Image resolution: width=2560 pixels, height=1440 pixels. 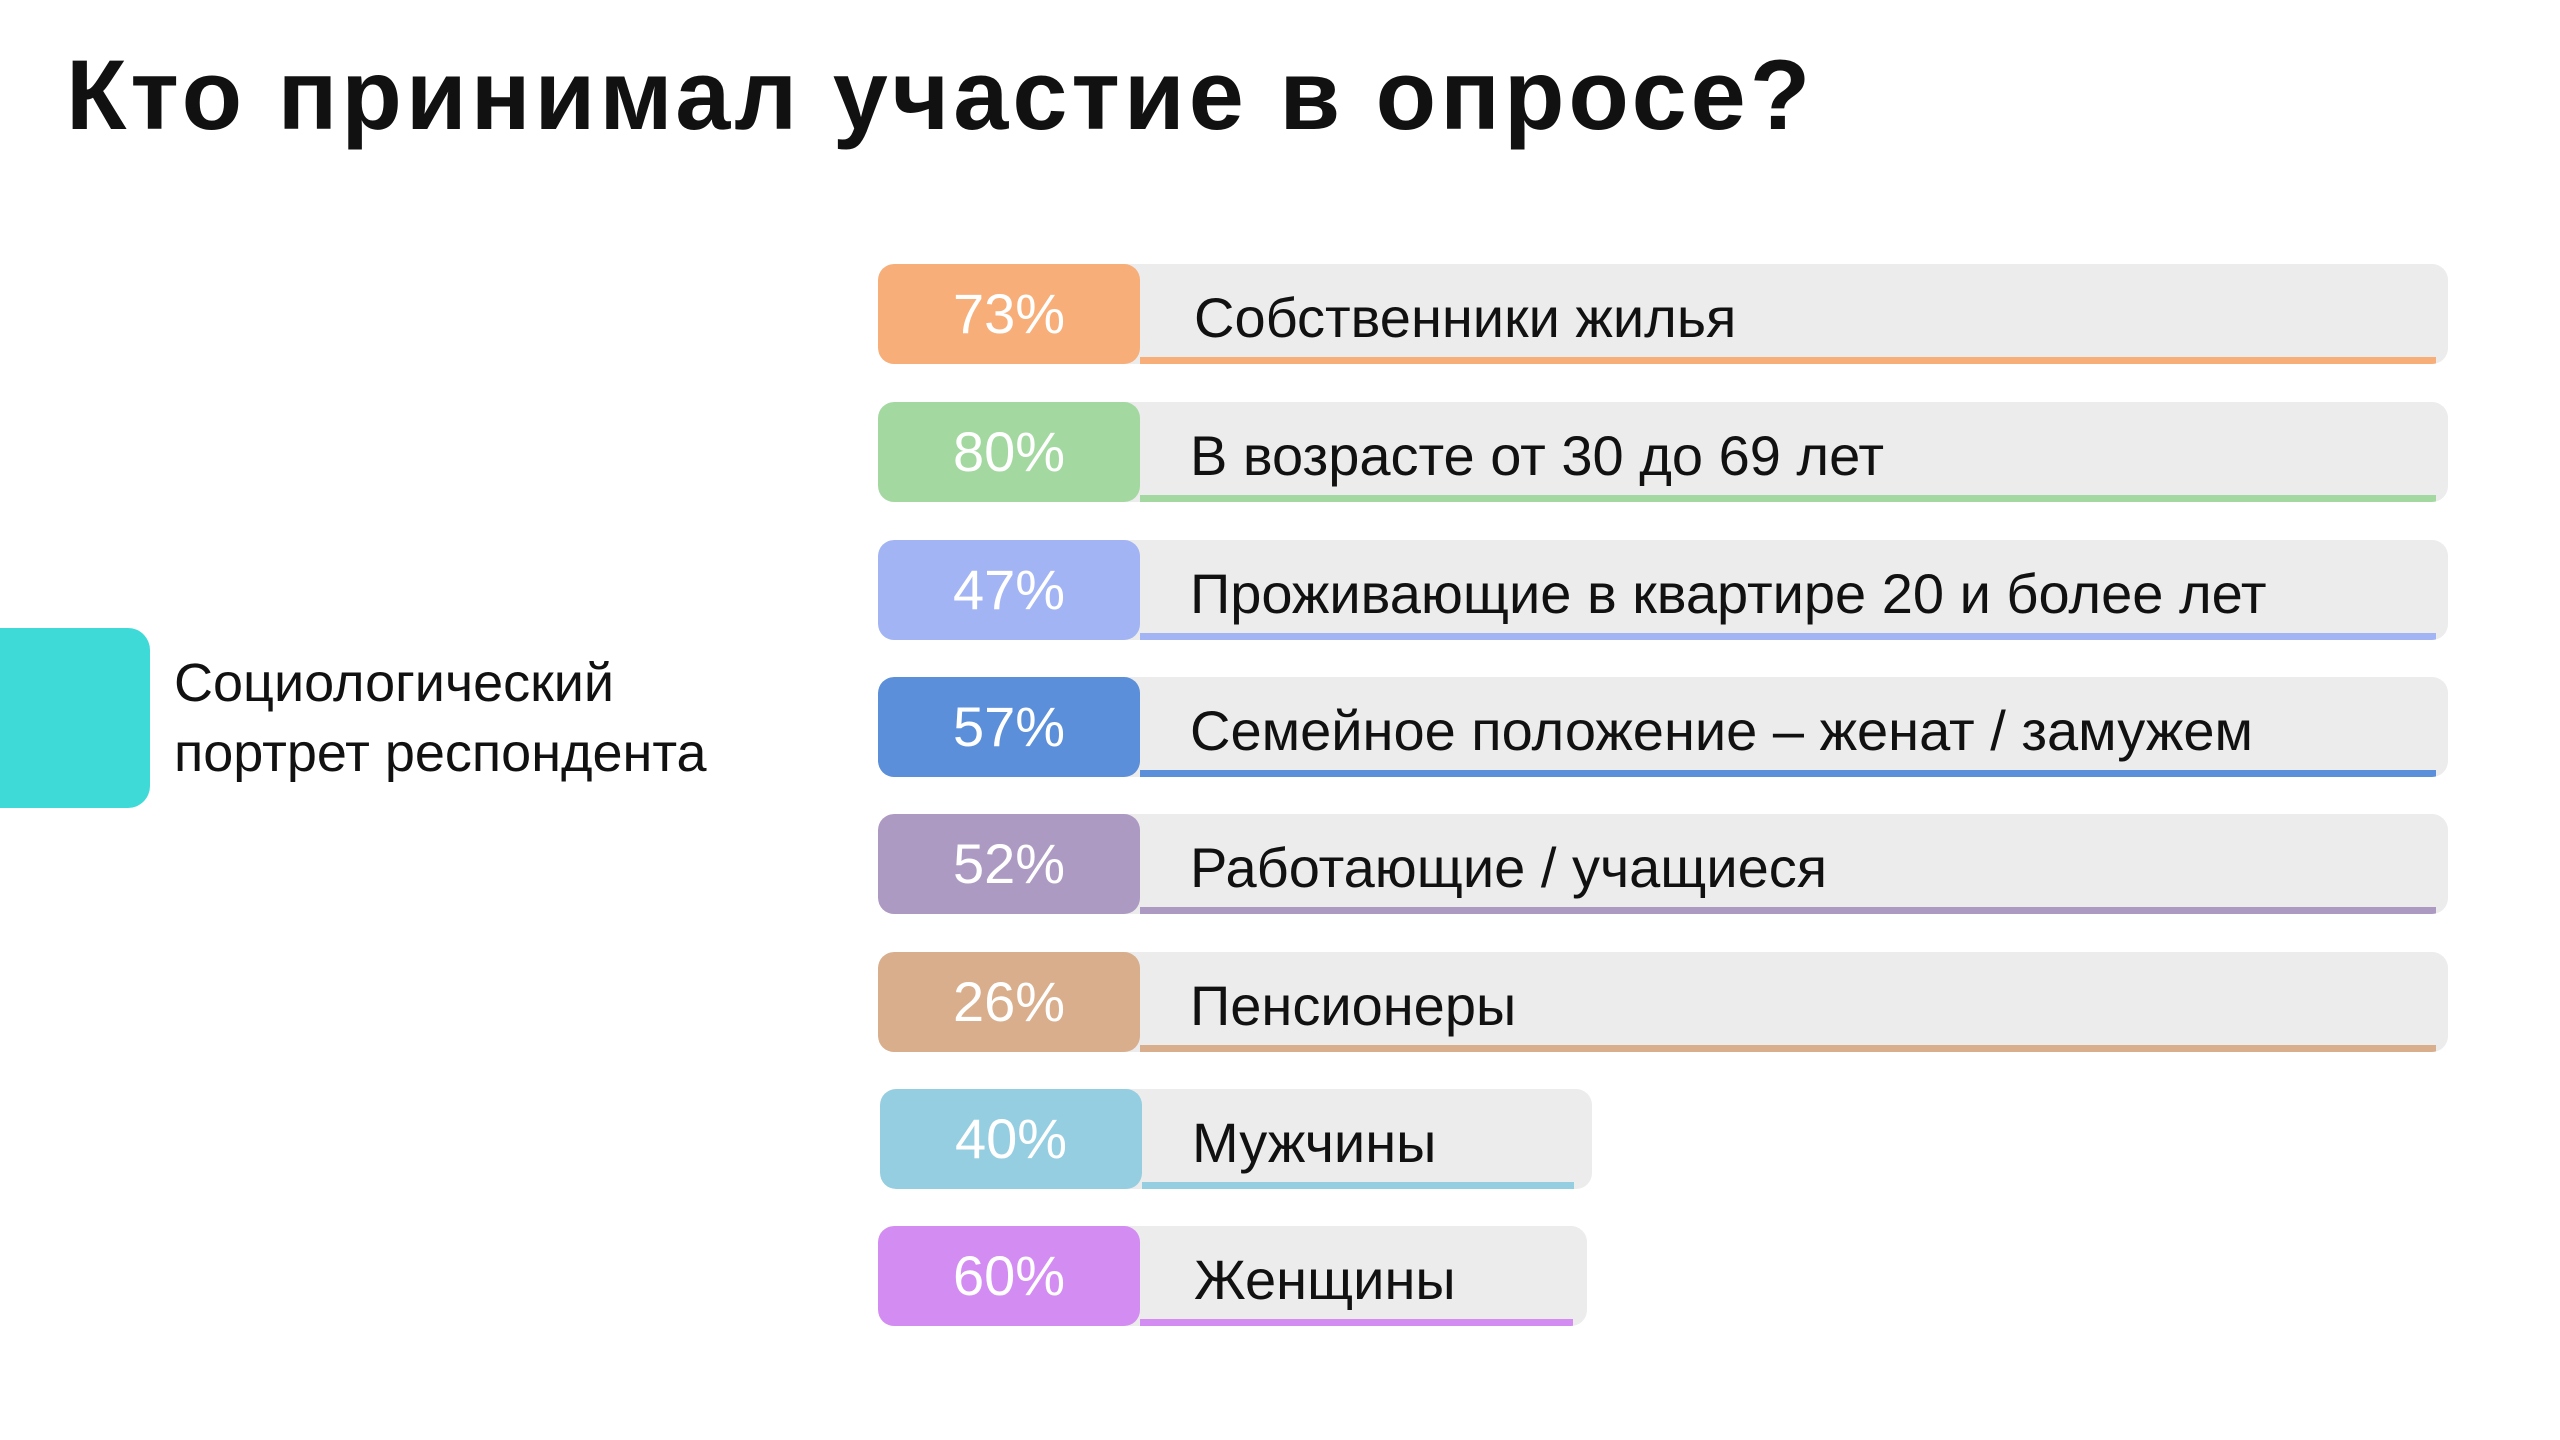 I want to click on bar-row: 52% Работающие / учащиеся, so click(x=1663, y=864).